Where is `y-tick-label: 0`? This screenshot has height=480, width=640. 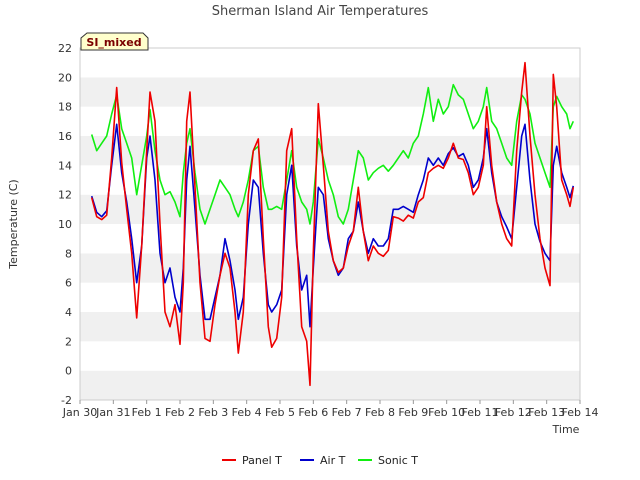 y-tick-label: 0 is located at coordinates (68, 371).